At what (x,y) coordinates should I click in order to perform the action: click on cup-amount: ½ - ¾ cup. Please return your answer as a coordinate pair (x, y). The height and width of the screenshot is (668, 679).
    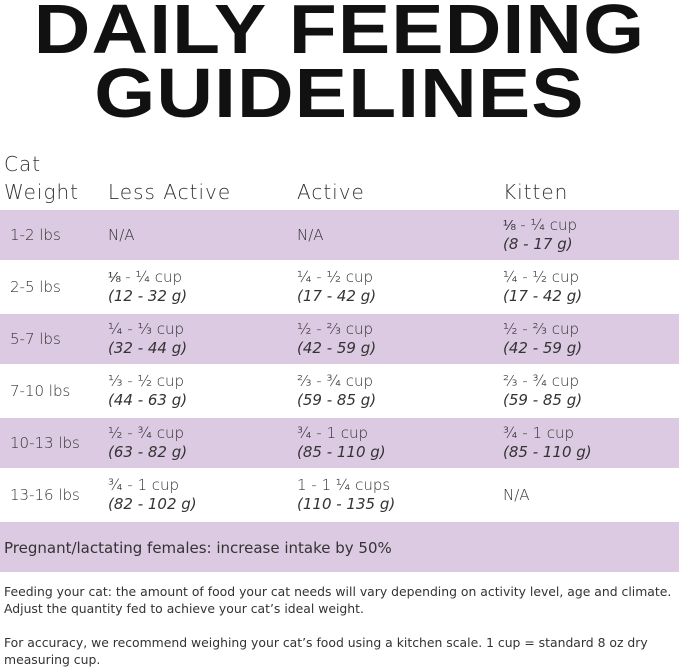
    Looking at the image, I should click on (146, 433).